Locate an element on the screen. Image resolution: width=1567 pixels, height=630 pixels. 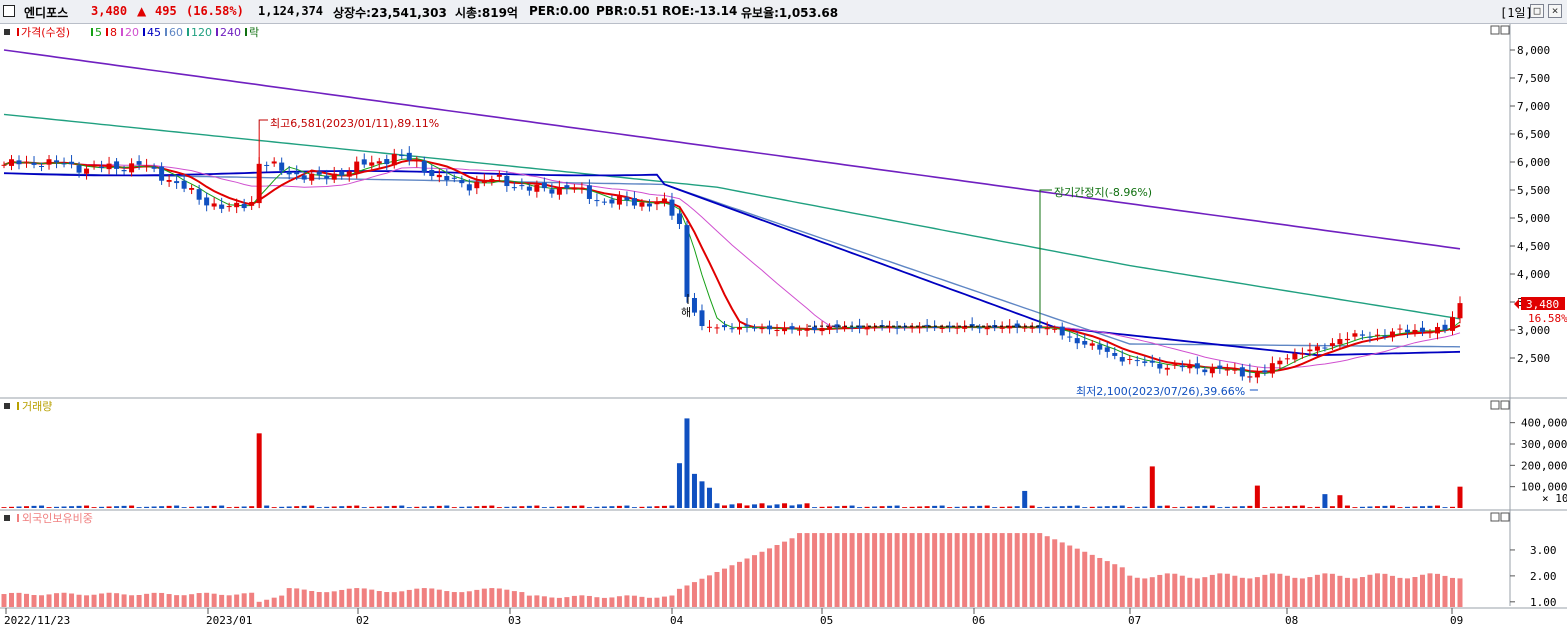
price-tick-label: 8,000 is located at coordinates (1533, 50).